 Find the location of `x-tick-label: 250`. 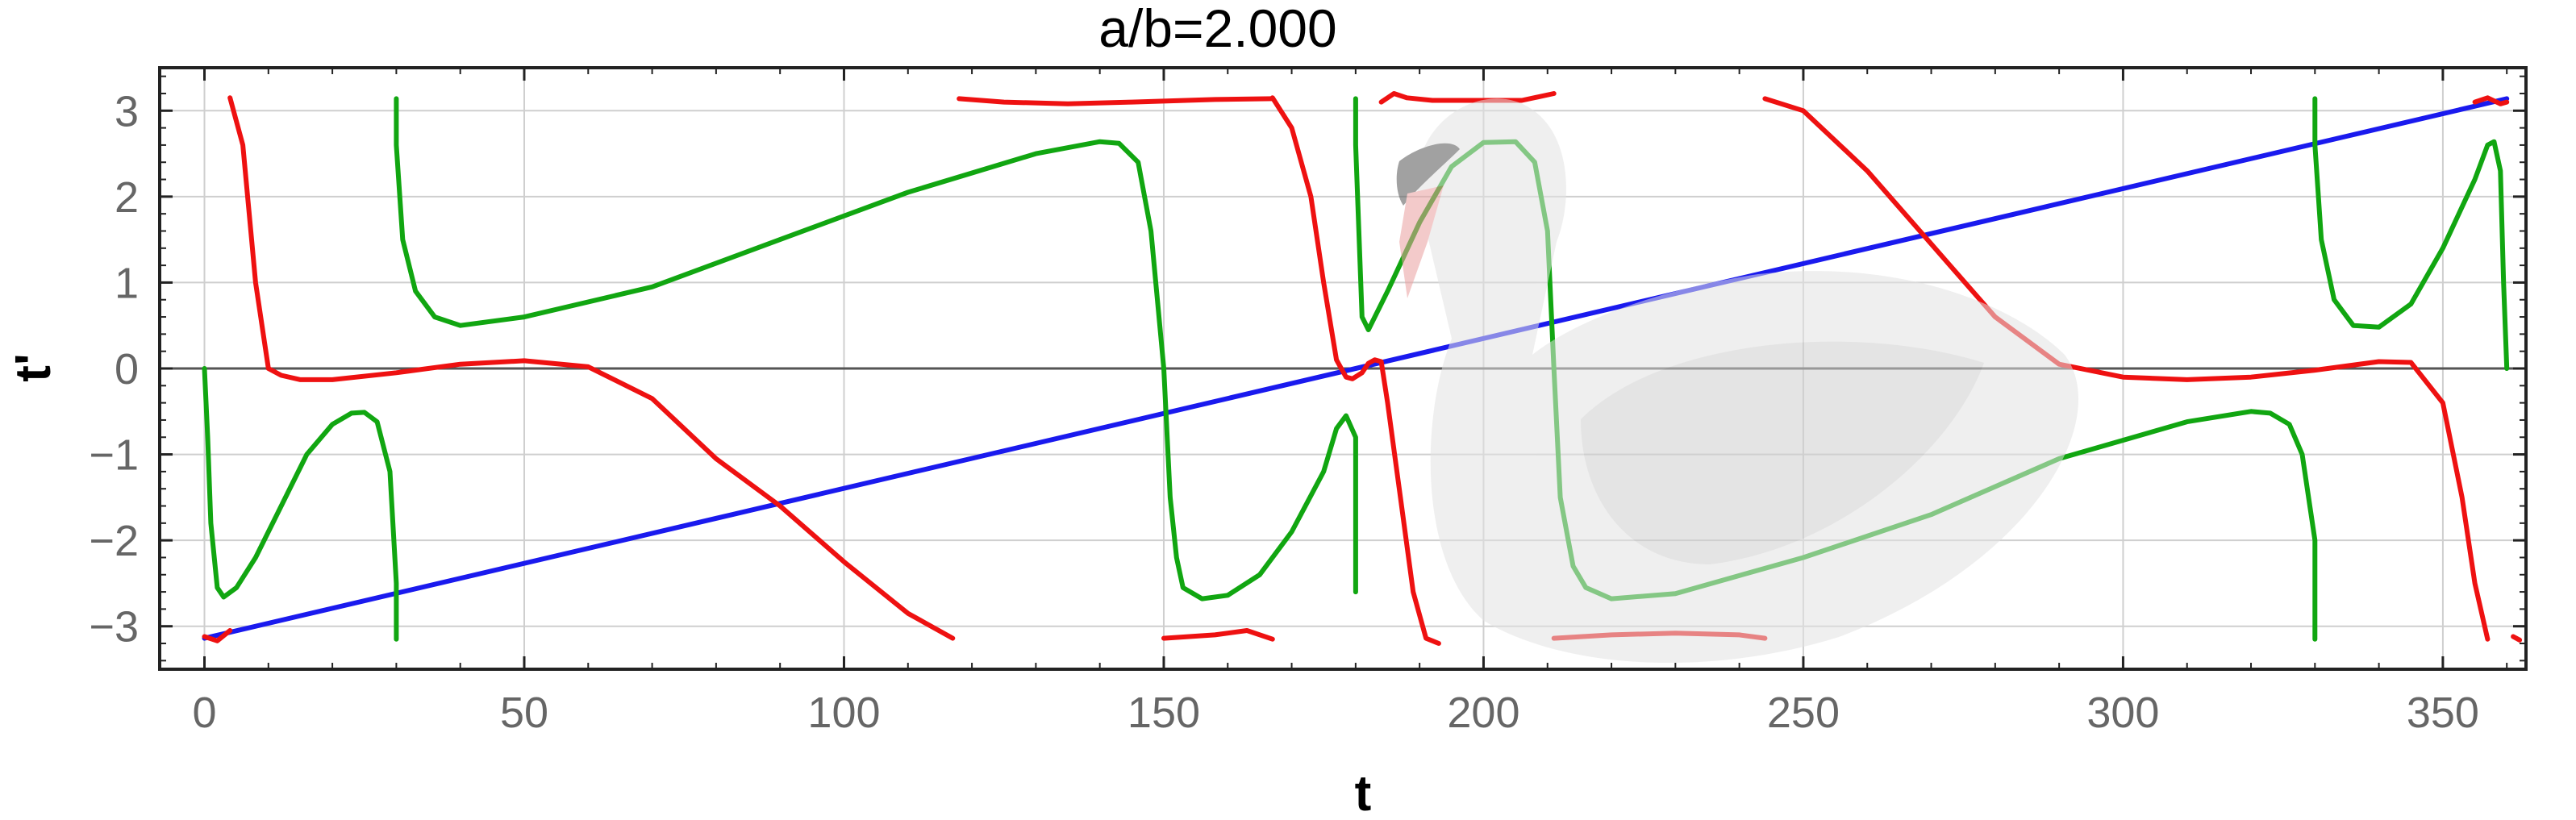

x-tick-label: 250 is located at coordinates (1803, 713).